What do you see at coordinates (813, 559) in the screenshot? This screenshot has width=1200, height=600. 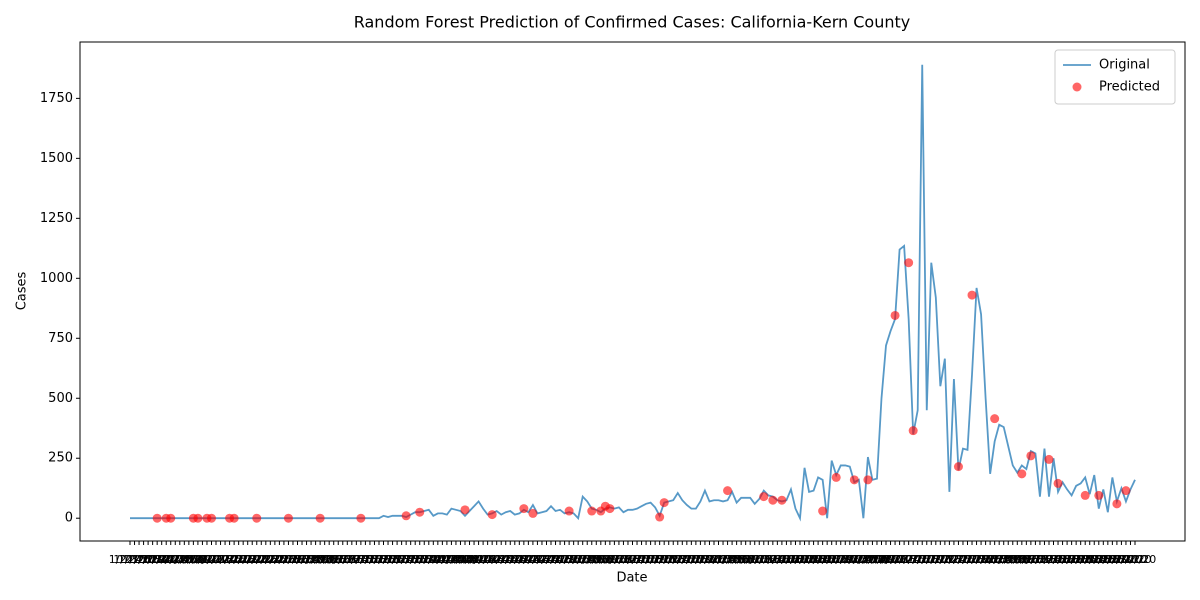 I see `x-tick-label: 6/21/20` at bounding box center [813, 559].